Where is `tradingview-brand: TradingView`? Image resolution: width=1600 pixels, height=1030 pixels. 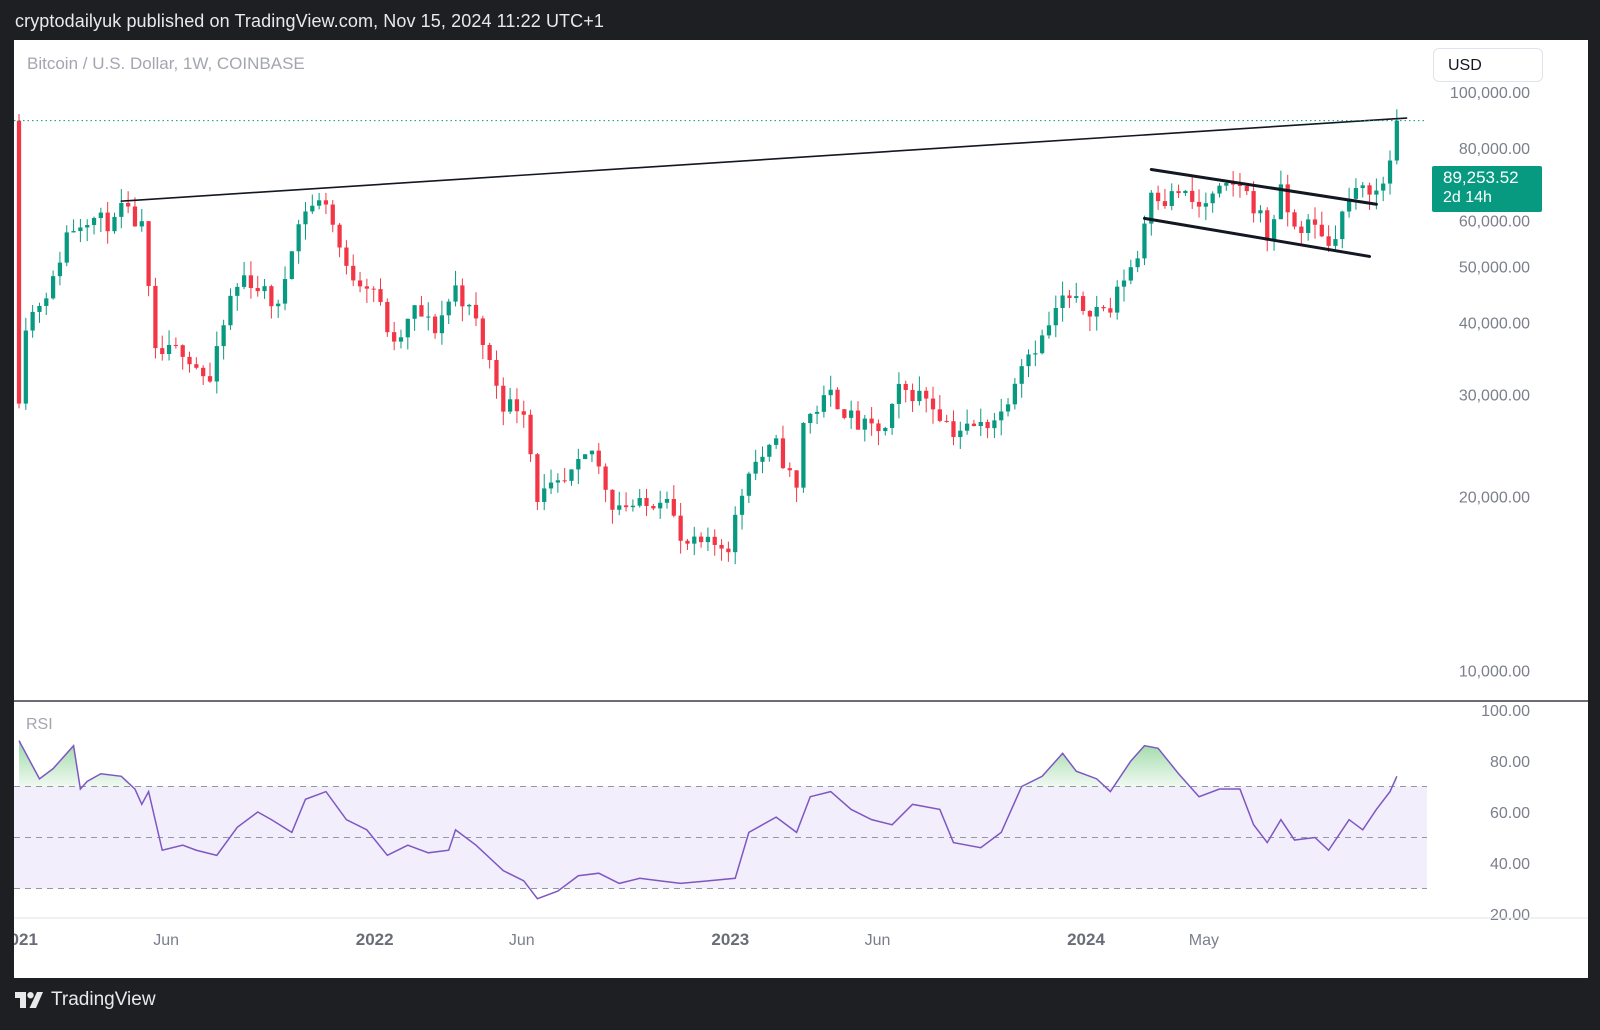 tradingview-brand: TradingView is located at coordinates (103, 999).